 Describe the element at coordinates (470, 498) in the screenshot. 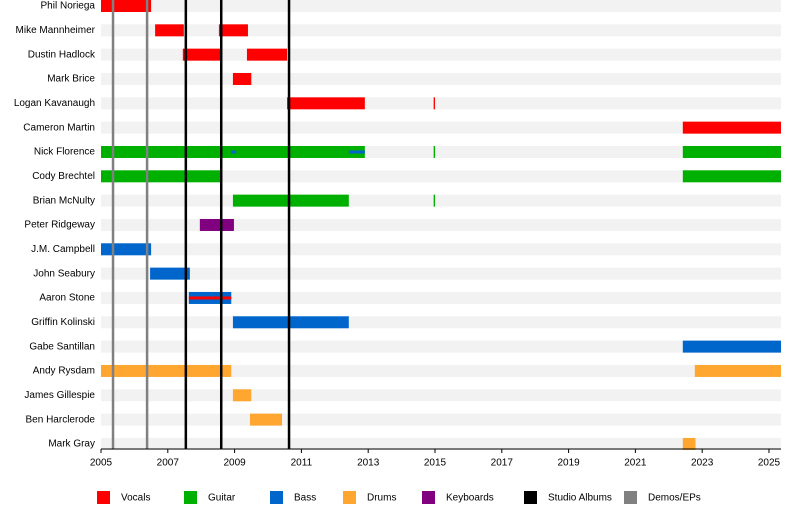

I see `legend-label: Keyboards` at that location.